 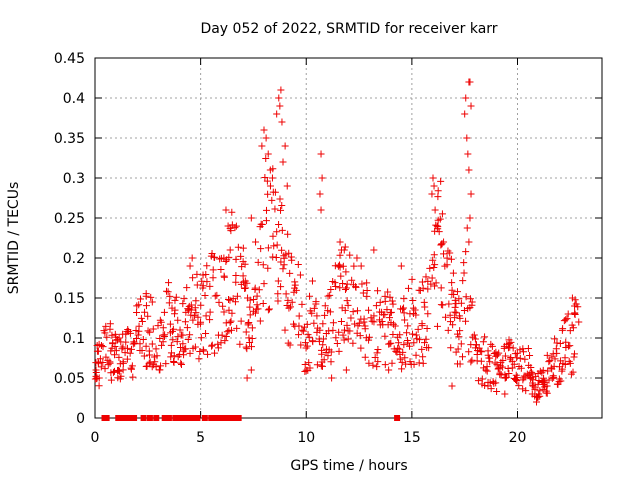 What do you see at coordinates (412, 438) in the screenshot?
I see `x-tick-label: 15` at bounding box center [412, 438].